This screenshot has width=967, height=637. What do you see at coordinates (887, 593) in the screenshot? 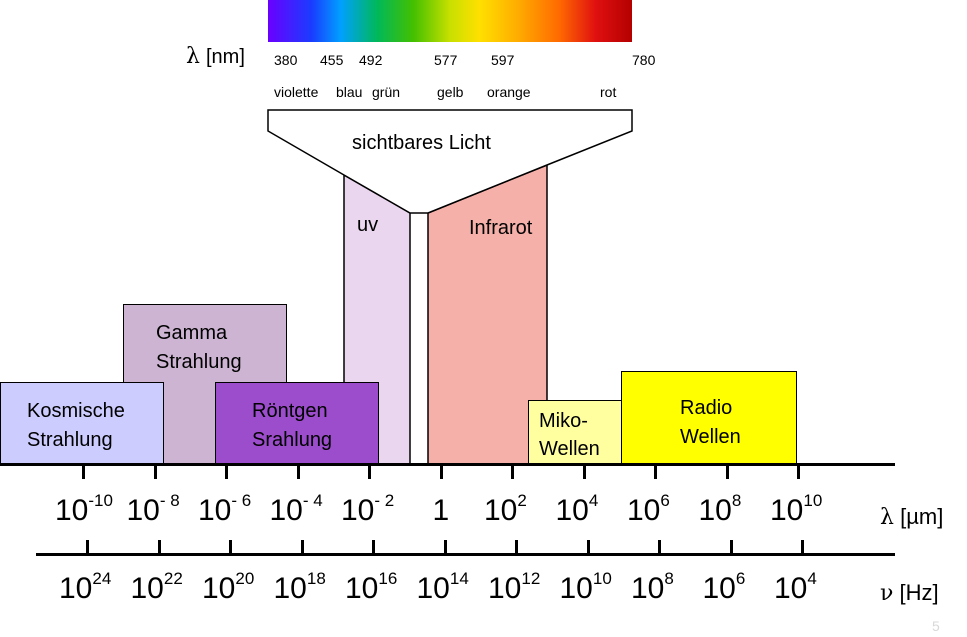
I see `frequency-axis-symbol: ν` at bounding box center [887, 593].